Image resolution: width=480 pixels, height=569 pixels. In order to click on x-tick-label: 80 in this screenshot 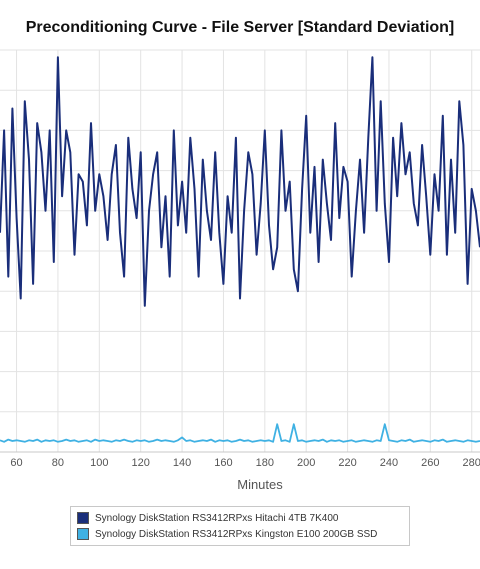, I will do `click(58, 463)`.